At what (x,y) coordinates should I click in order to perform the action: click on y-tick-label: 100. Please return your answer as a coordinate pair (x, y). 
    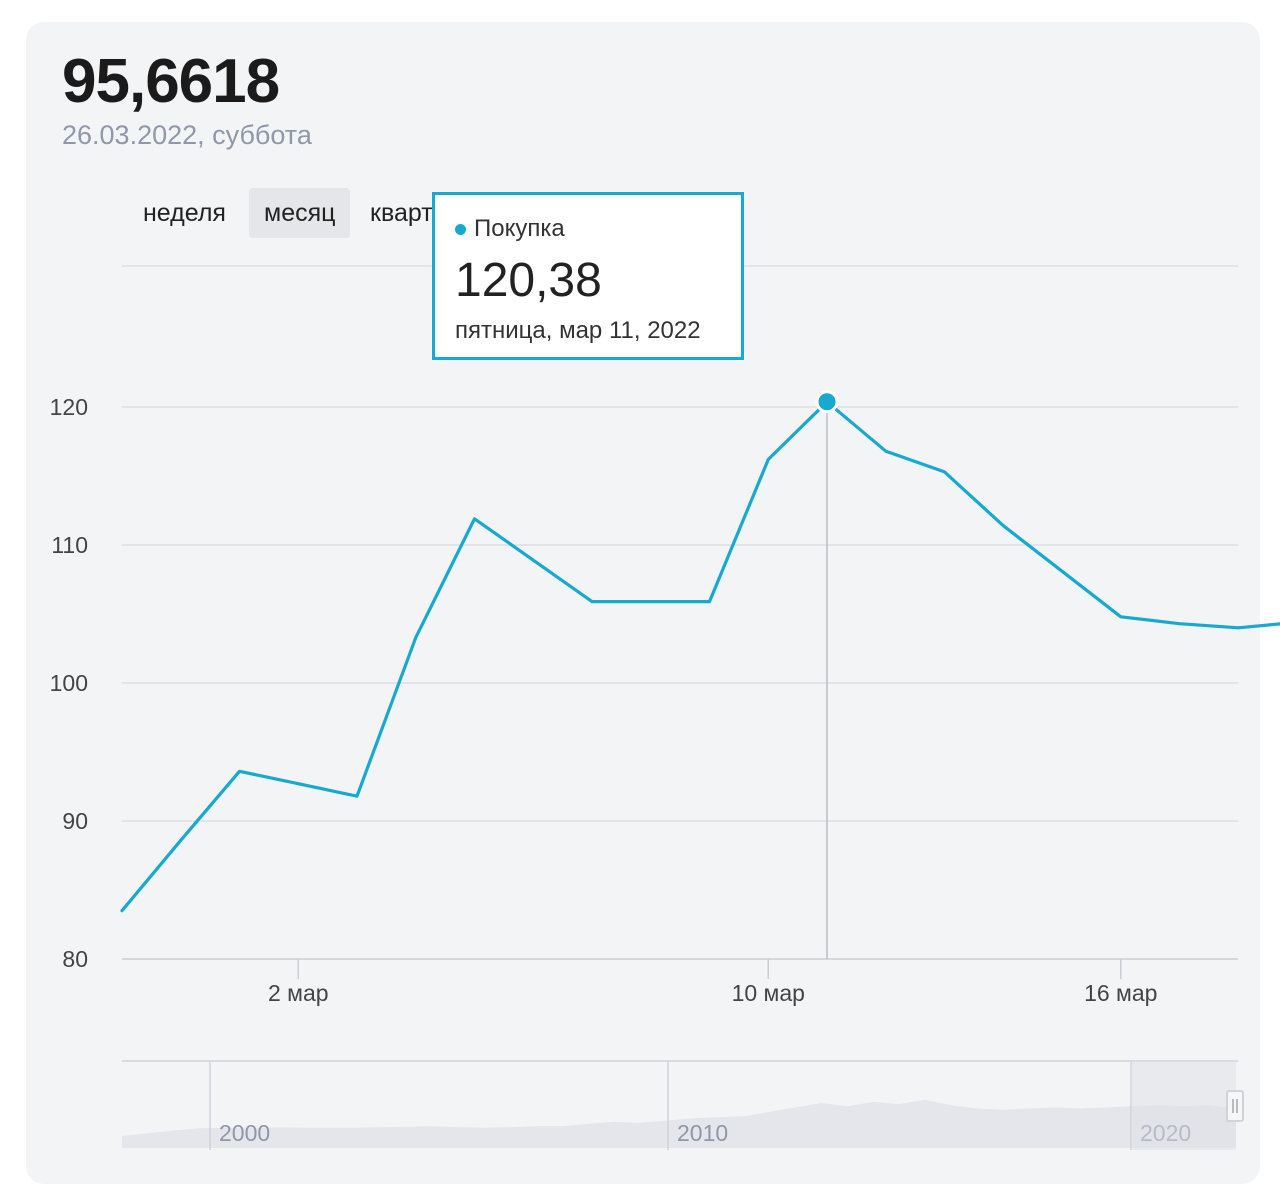
    Looking at the image, I should click on (69, 683).